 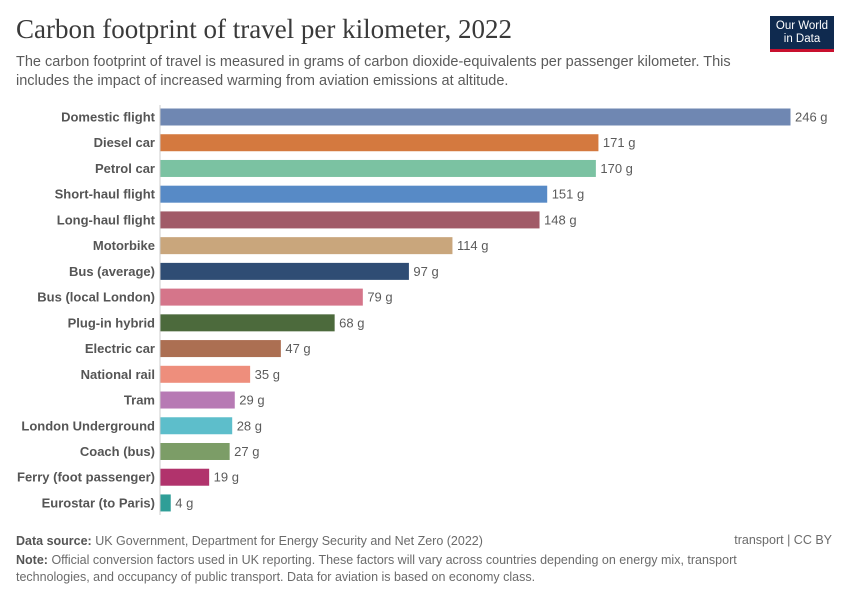 What do you see at coordinates (802, 34) in the screenshot?
I see `owid-logo: Our World in Data` at bounding box center [802, 34].